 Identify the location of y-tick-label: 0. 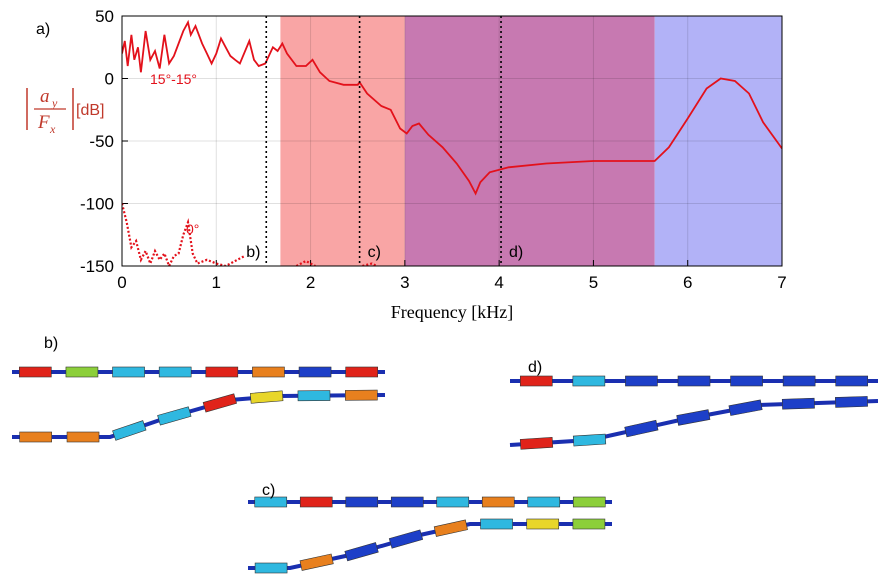
(109, 79).